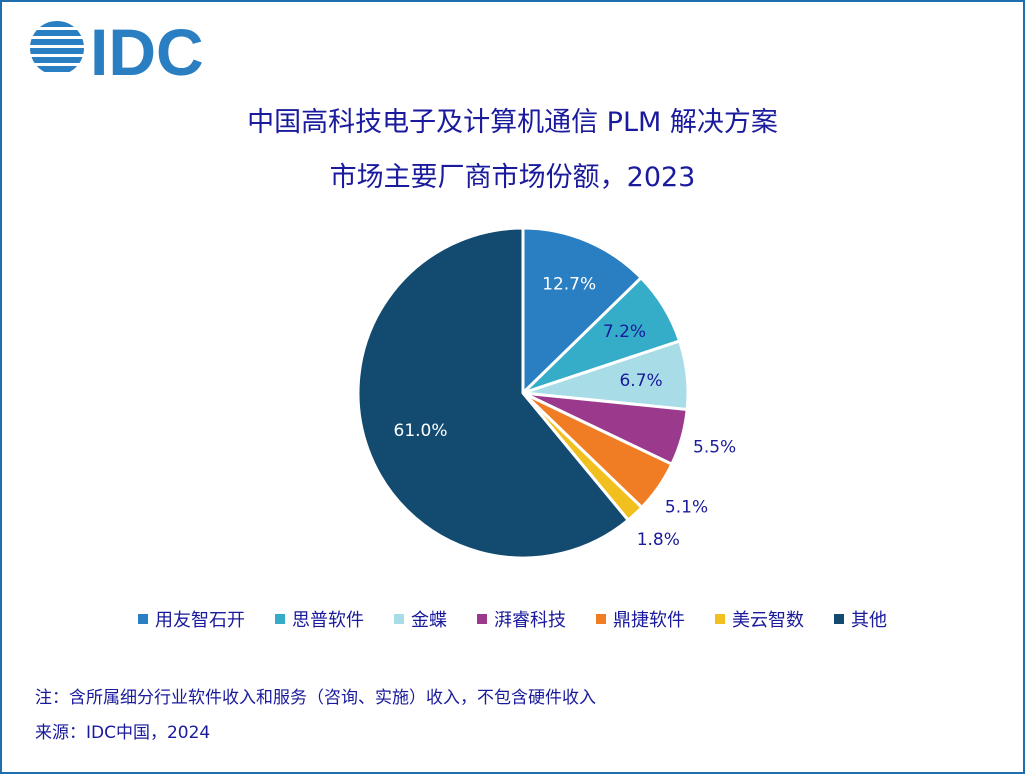 The height and width of the screenshot is (774, 1025). I want to click on legend-item-2: 金蝶, so click(420, 619).